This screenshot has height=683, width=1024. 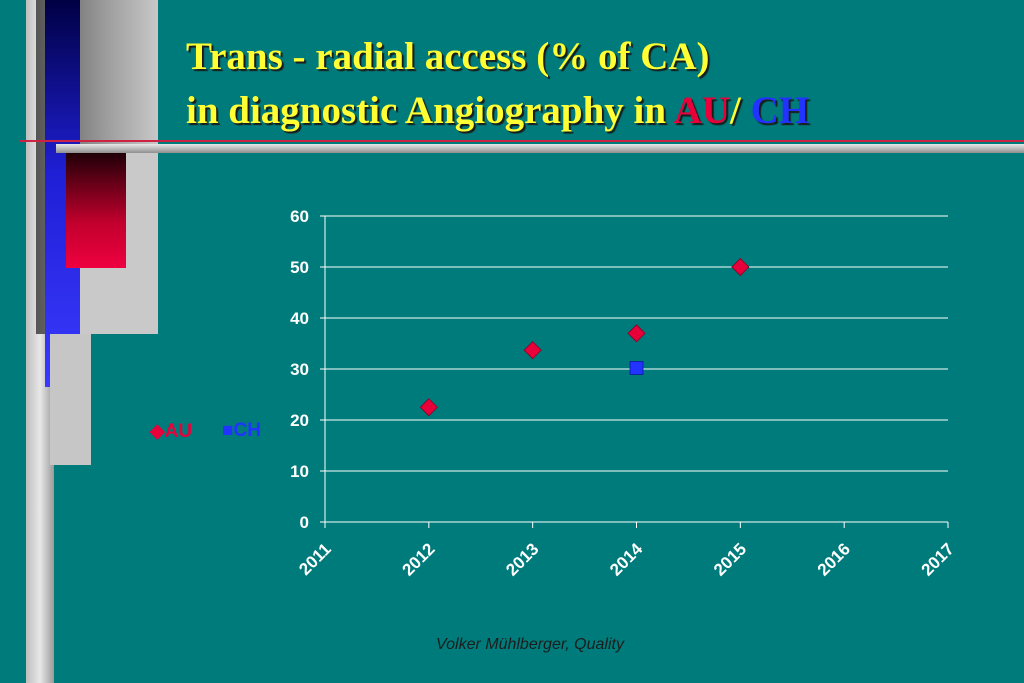 I want to click on legend-ch: ■CH, so click(x=241, y=431).